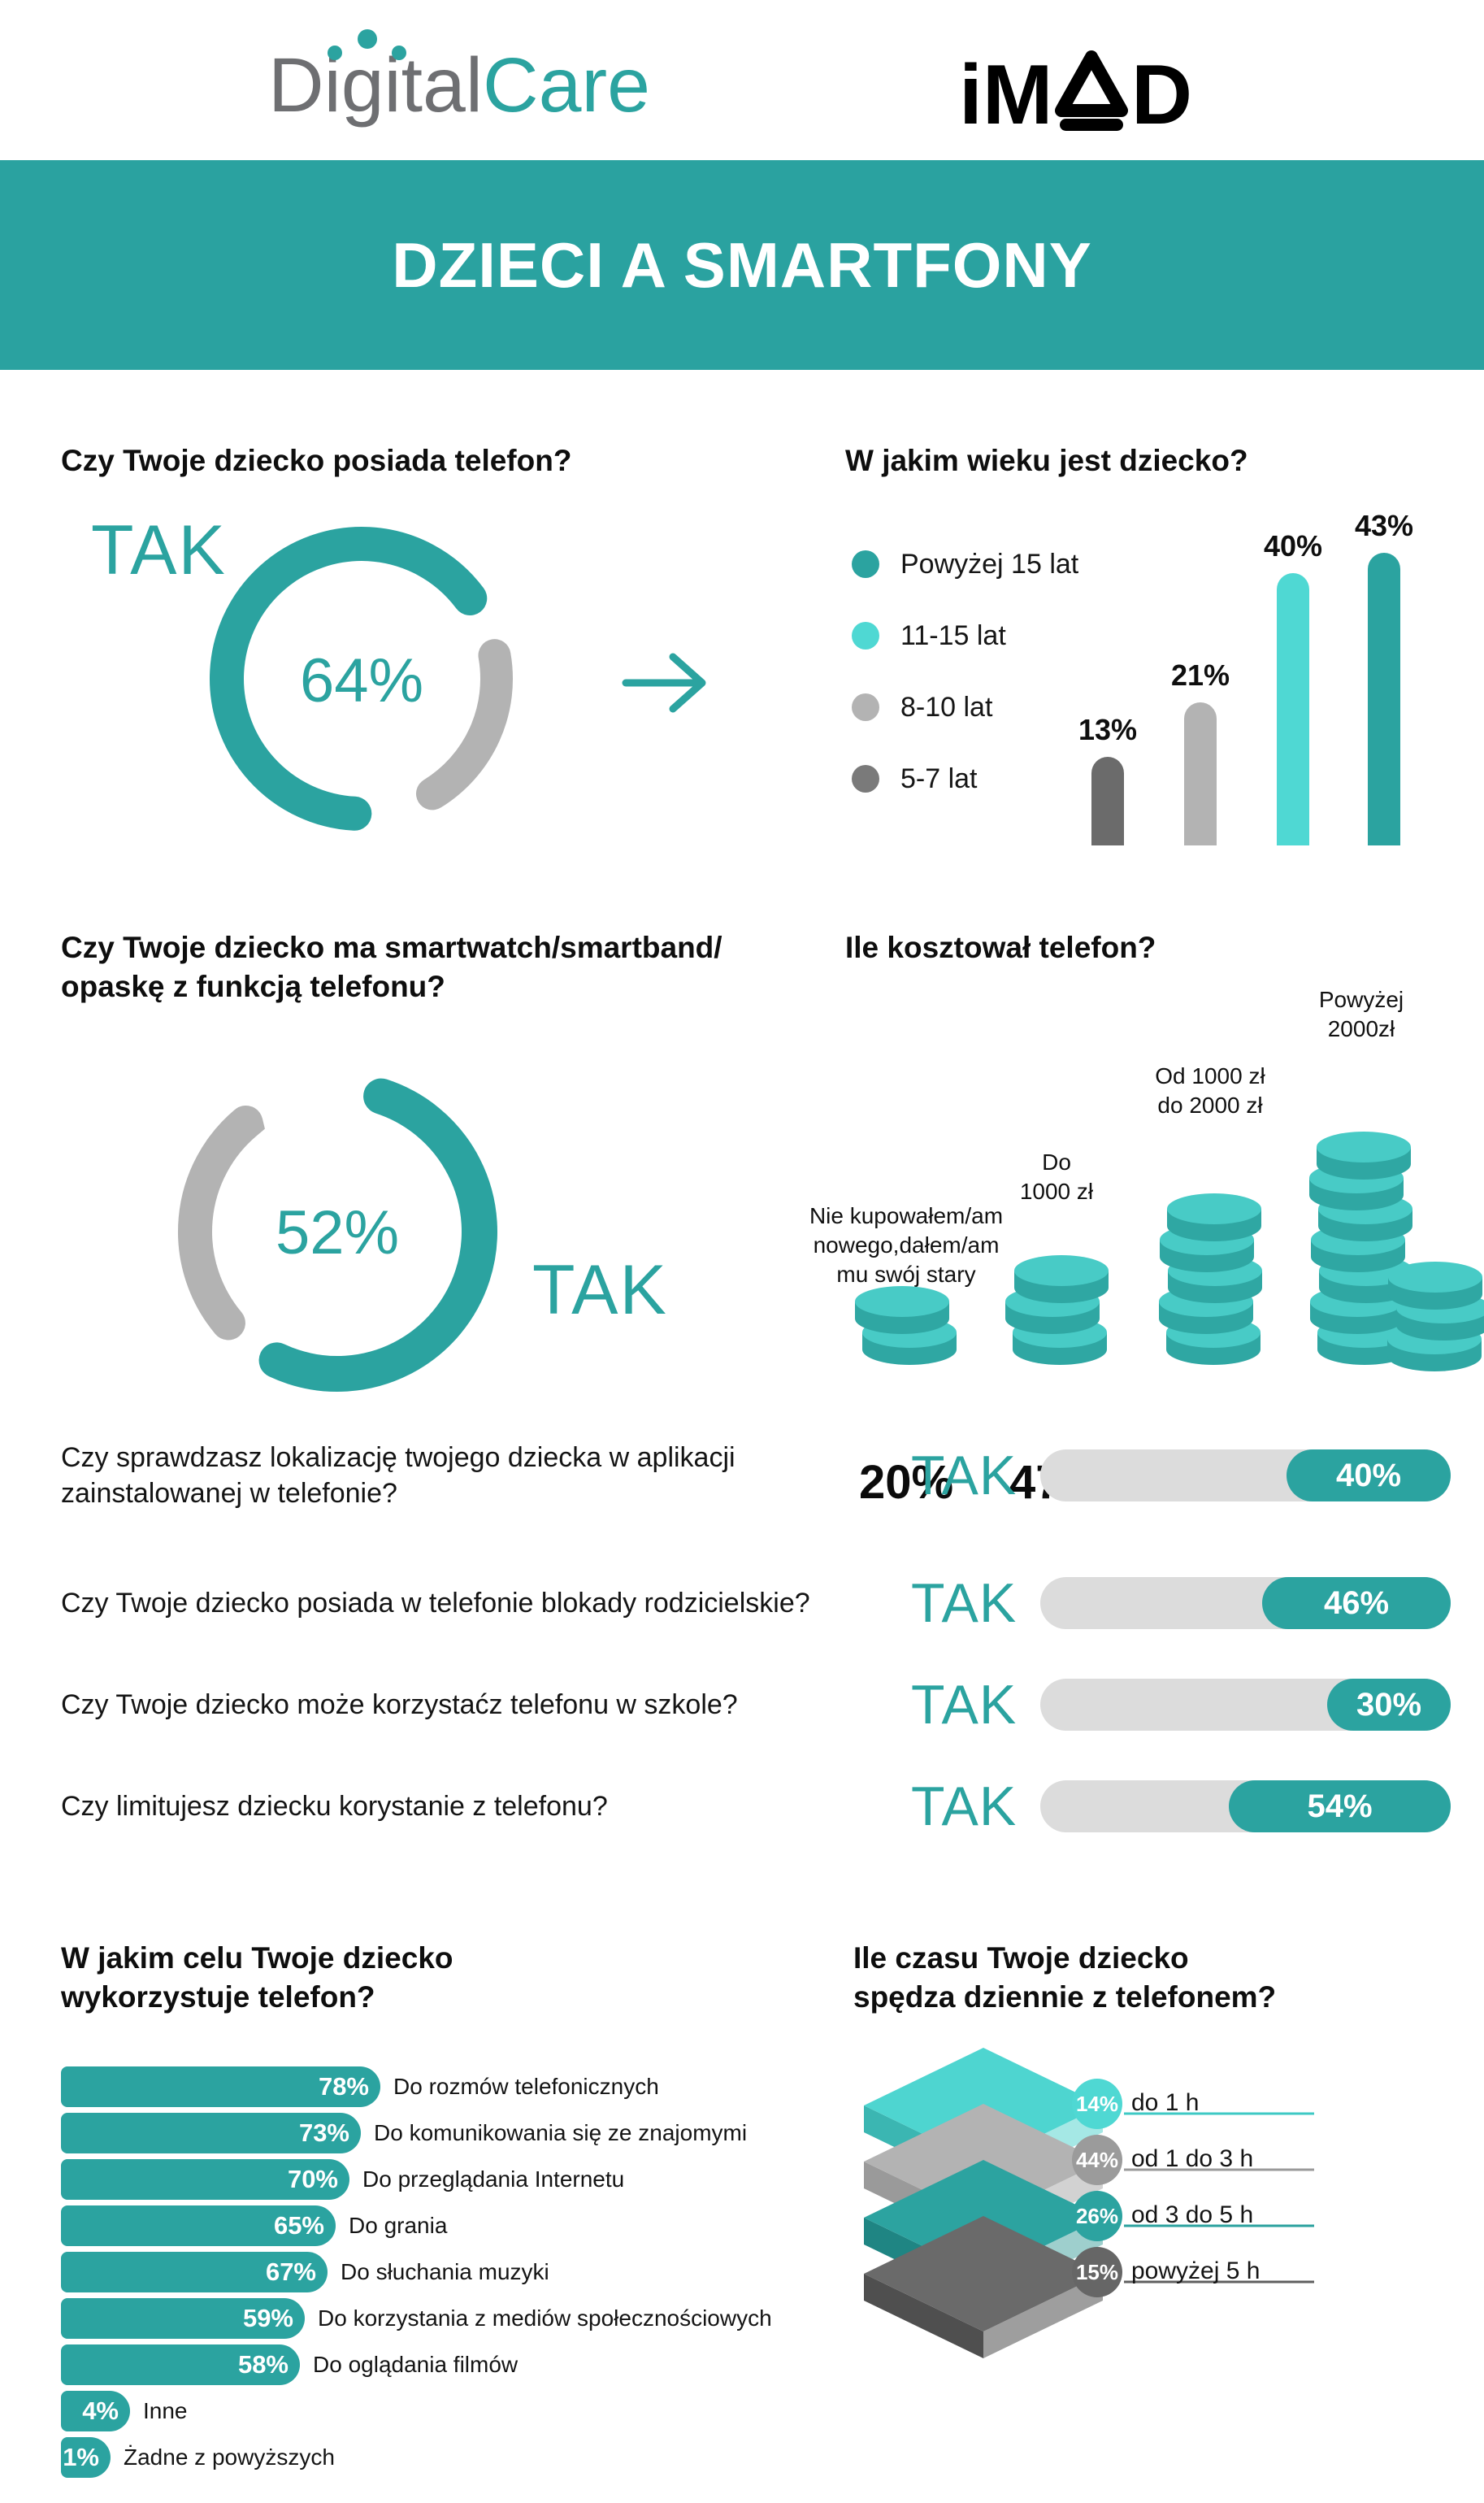 The image size is (1484, 2503). What do you see at coordinates (183, 2318) in the screenshot?
I see `purpose-bar: 59%` at bounding box center [183, 2318].